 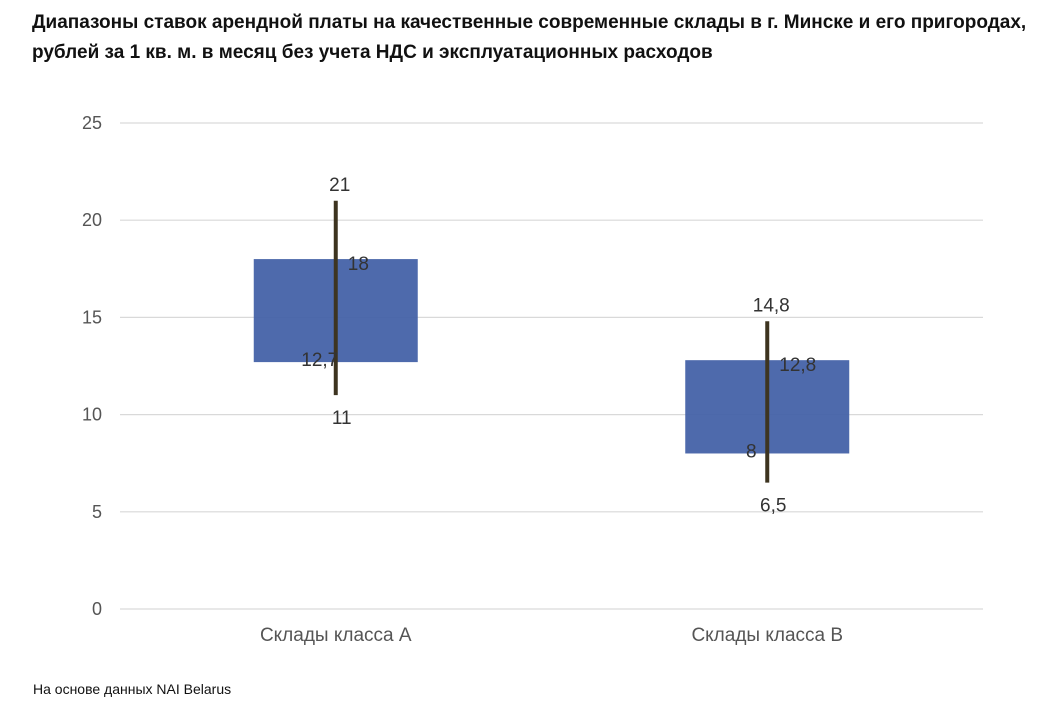 What do you see at coordinates (771, 305) in the screenshot?
I see `data-label-high: 14,8` at bounding box center [771, 305].